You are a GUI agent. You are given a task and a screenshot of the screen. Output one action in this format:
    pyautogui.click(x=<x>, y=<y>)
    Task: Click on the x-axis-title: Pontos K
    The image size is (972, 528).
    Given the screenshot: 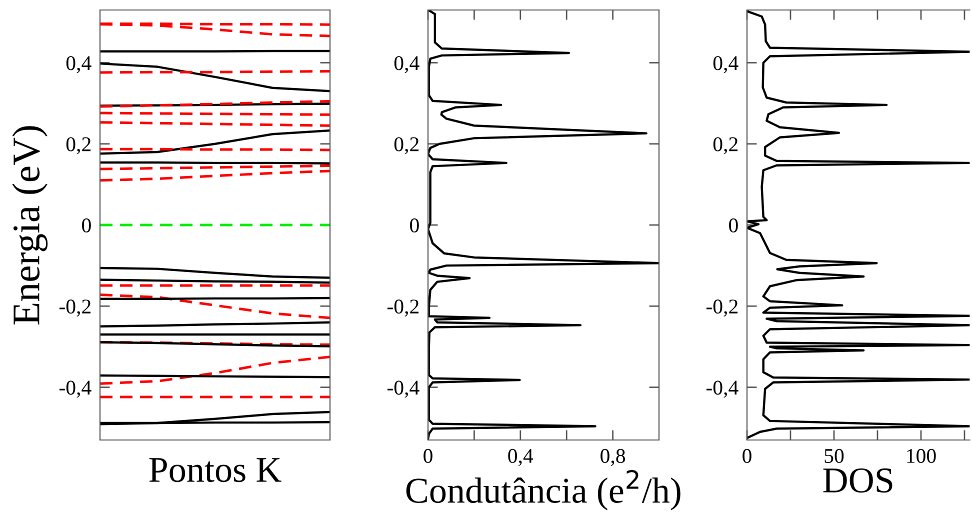 What is the action you would take?
    pyautogui.click(x=215, y=470)
    